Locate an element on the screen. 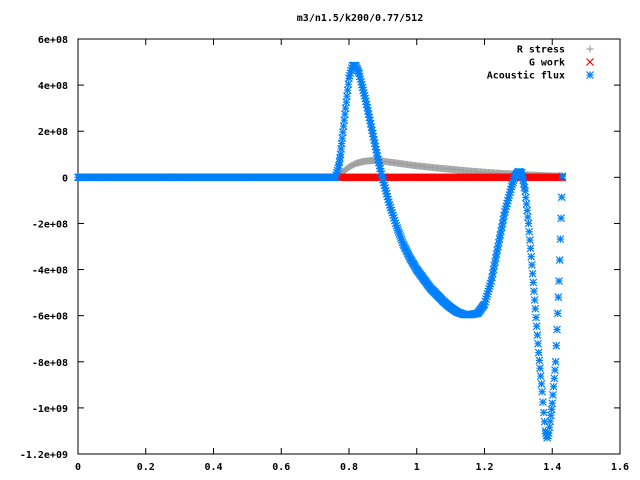 This screenshot has height=480, width=640. legend-label: G work is located at coordinates (547, 63).